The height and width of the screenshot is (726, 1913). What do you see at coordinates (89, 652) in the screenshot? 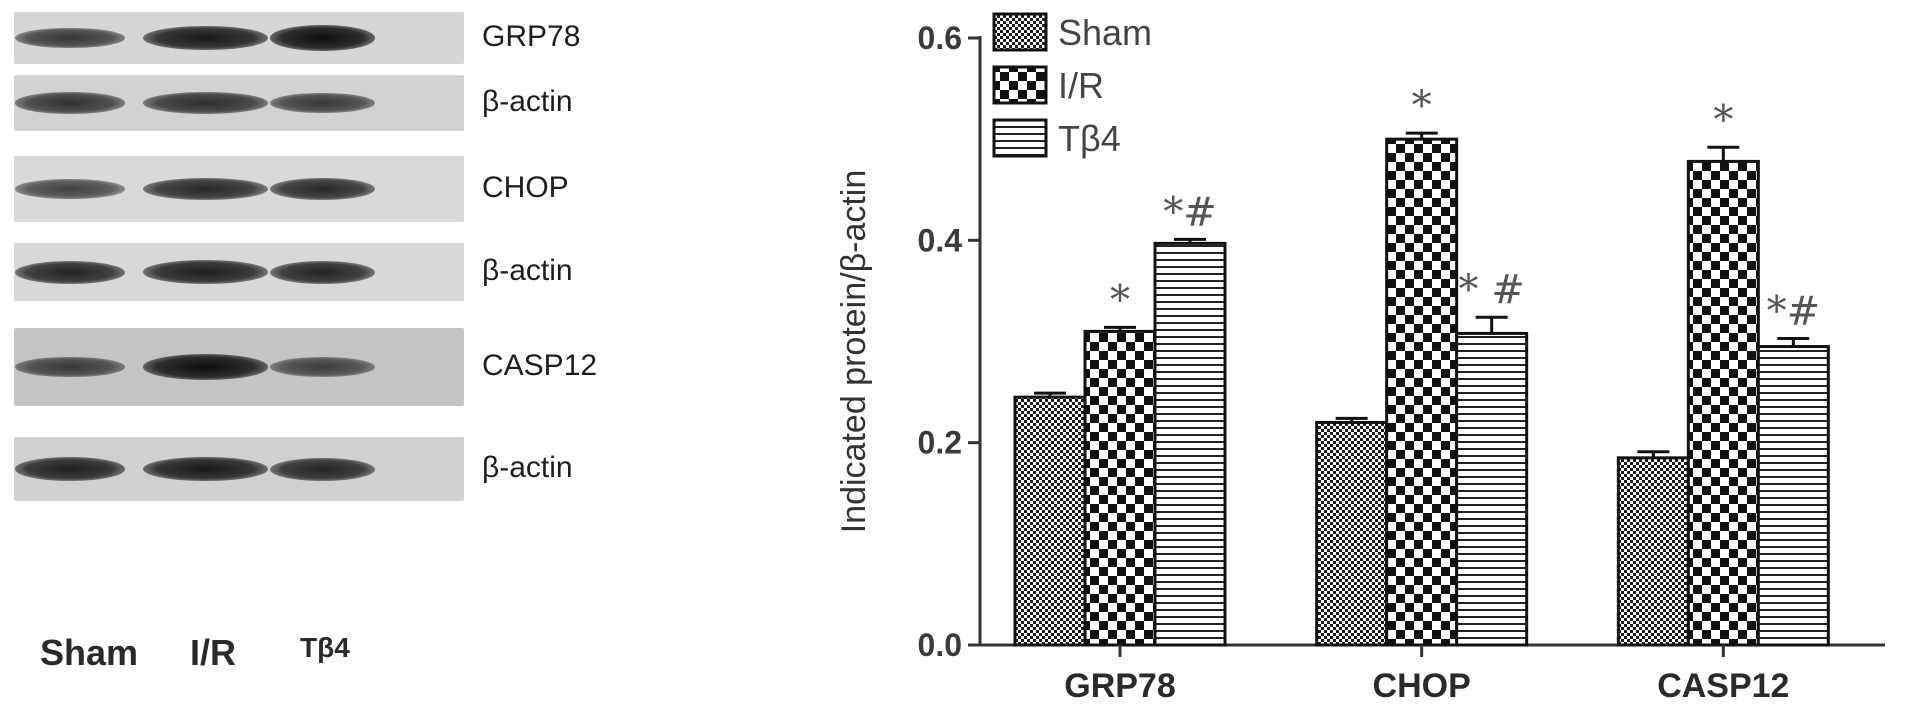
I see `blot-lane-label: Sham` at bounding box center [89, 652].